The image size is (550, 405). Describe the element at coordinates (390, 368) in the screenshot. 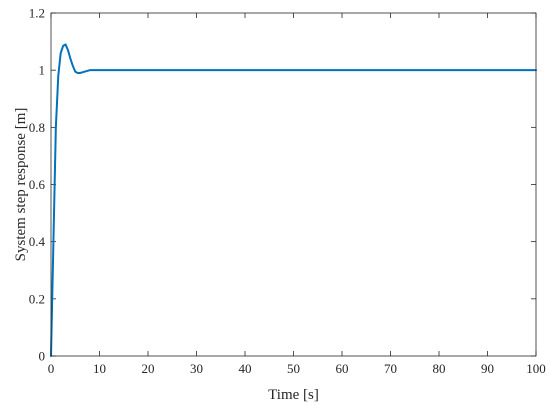

I see `x-tick-label: 70` at that location.